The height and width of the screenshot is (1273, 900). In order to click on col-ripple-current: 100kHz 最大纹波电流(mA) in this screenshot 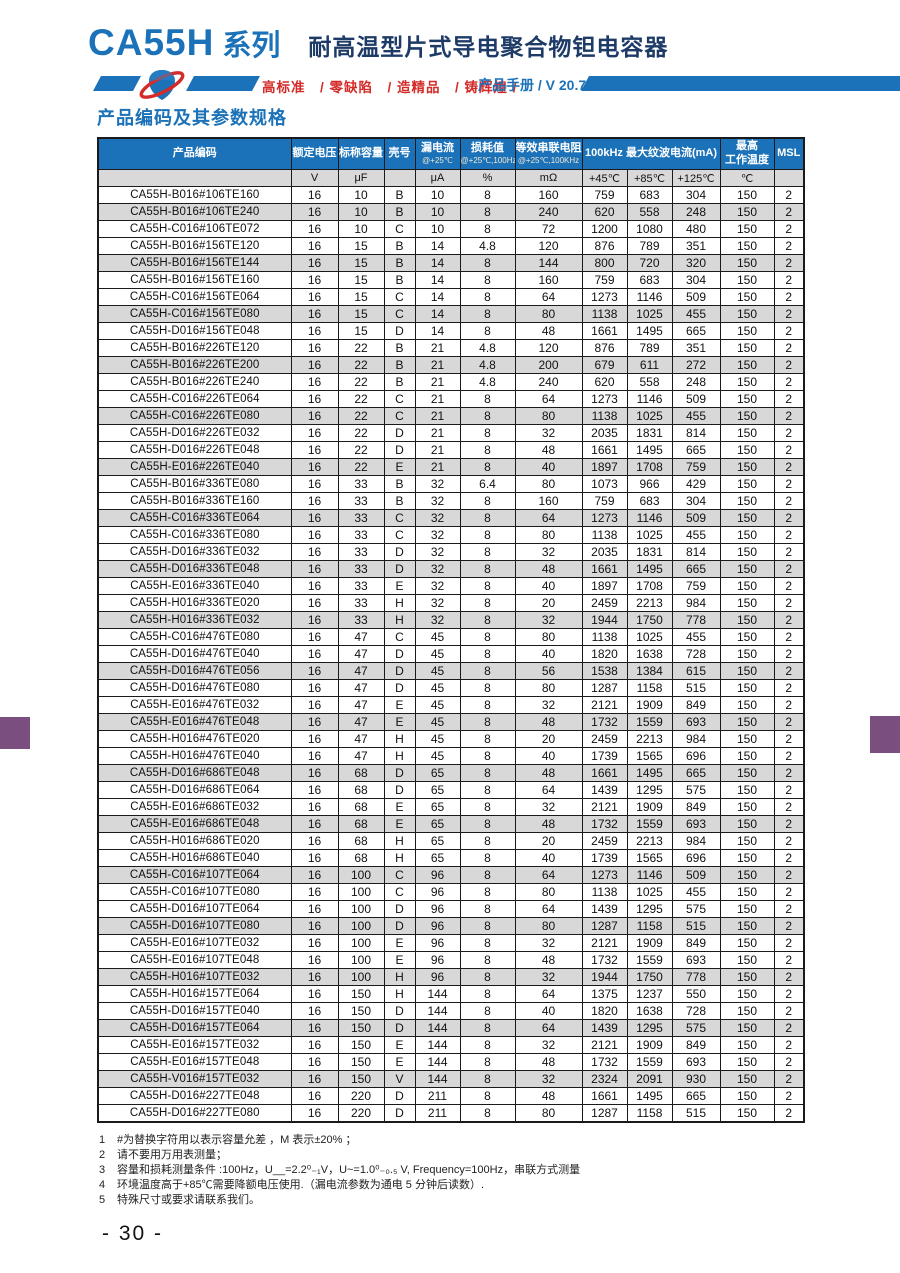, I will do `click(651, 153)`.